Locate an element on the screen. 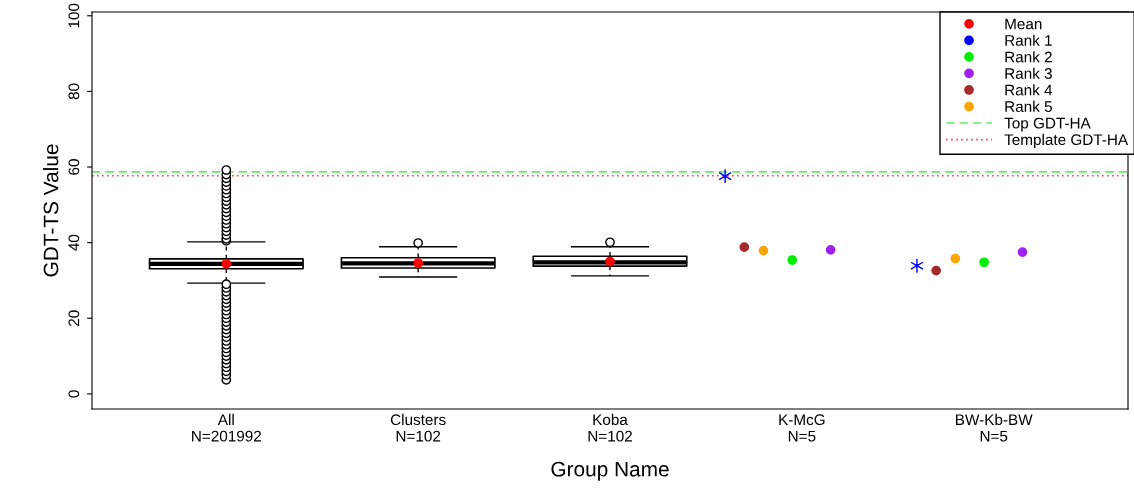 Image resolution: width=1134 pixels, height=489 pixels. x-tick-label: All N=201992 is located at coordinates (226, 427).